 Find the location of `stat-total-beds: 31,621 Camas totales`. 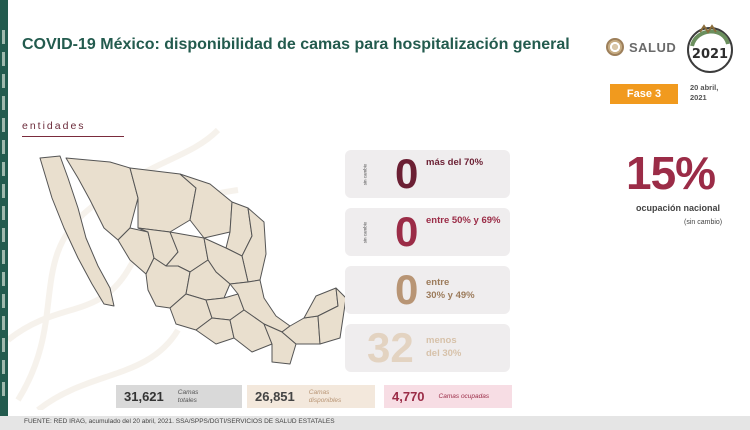

stat-total-beds: 31,621 Camas totales is located at coordinates (179, 396).